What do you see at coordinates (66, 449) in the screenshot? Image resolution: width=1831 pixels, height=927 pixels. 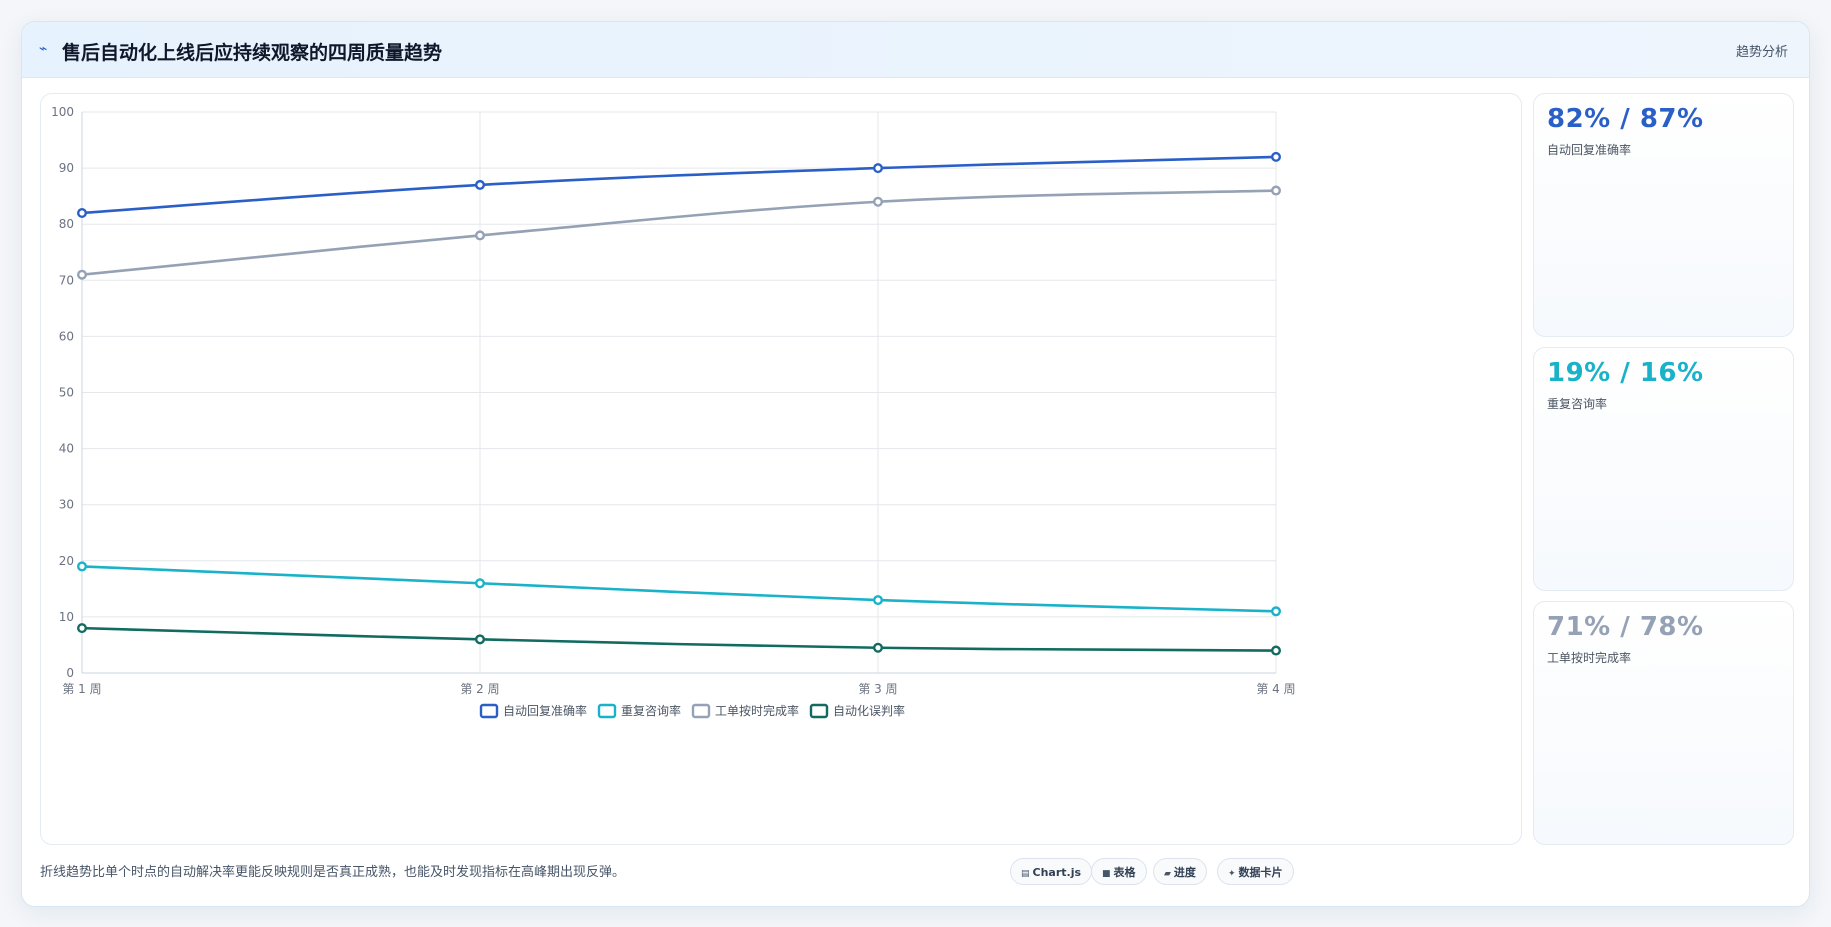 I see `y-tick-label: 40` at bounding box center [66, 449].